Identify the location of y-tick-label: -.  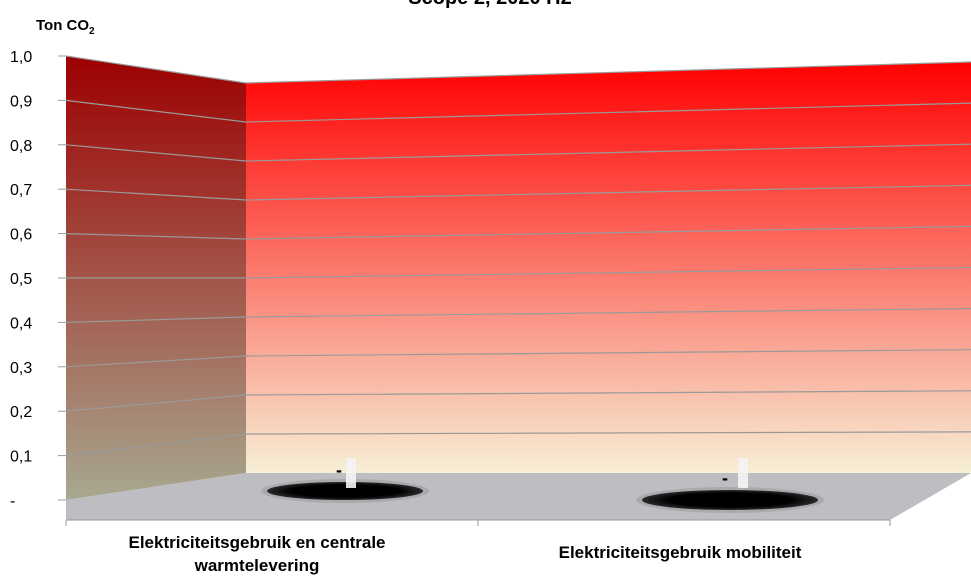
(12, 501).